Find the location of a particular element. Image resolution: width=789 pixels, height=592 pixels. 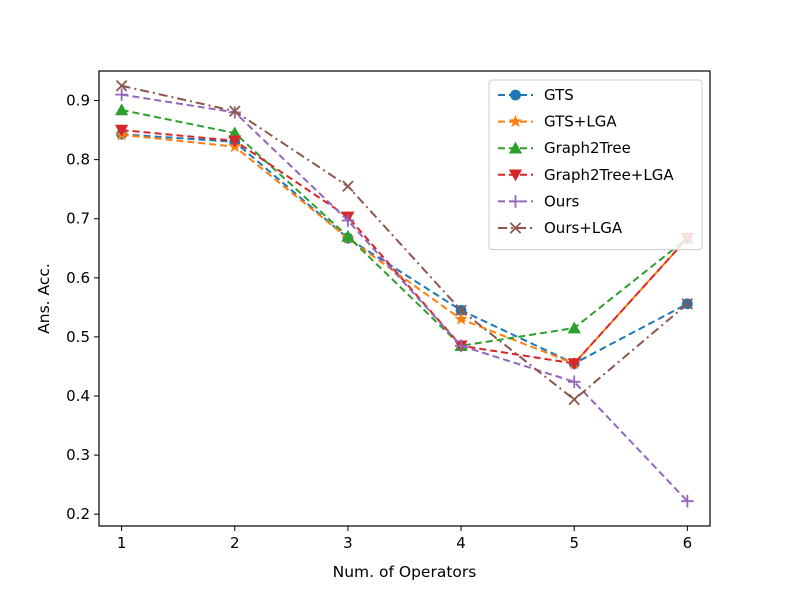

legend-label: Ours+LGA is located at coordinates (583, 228).